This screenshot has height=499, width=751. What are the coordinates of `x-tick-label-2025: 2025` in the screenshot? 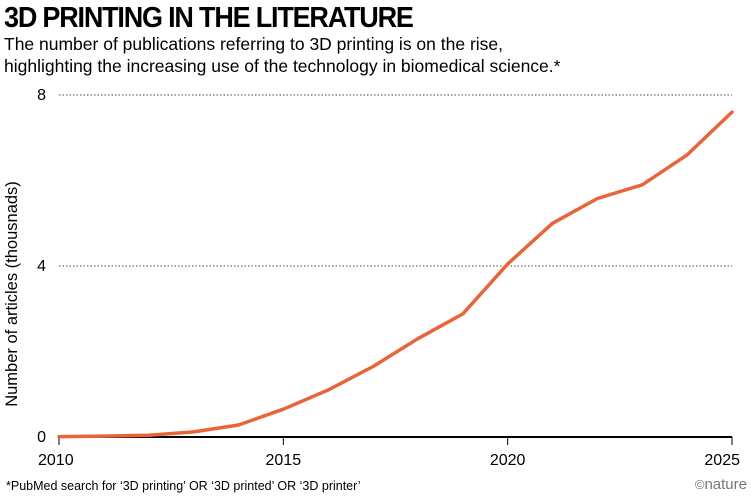 It's located at (722, 460).